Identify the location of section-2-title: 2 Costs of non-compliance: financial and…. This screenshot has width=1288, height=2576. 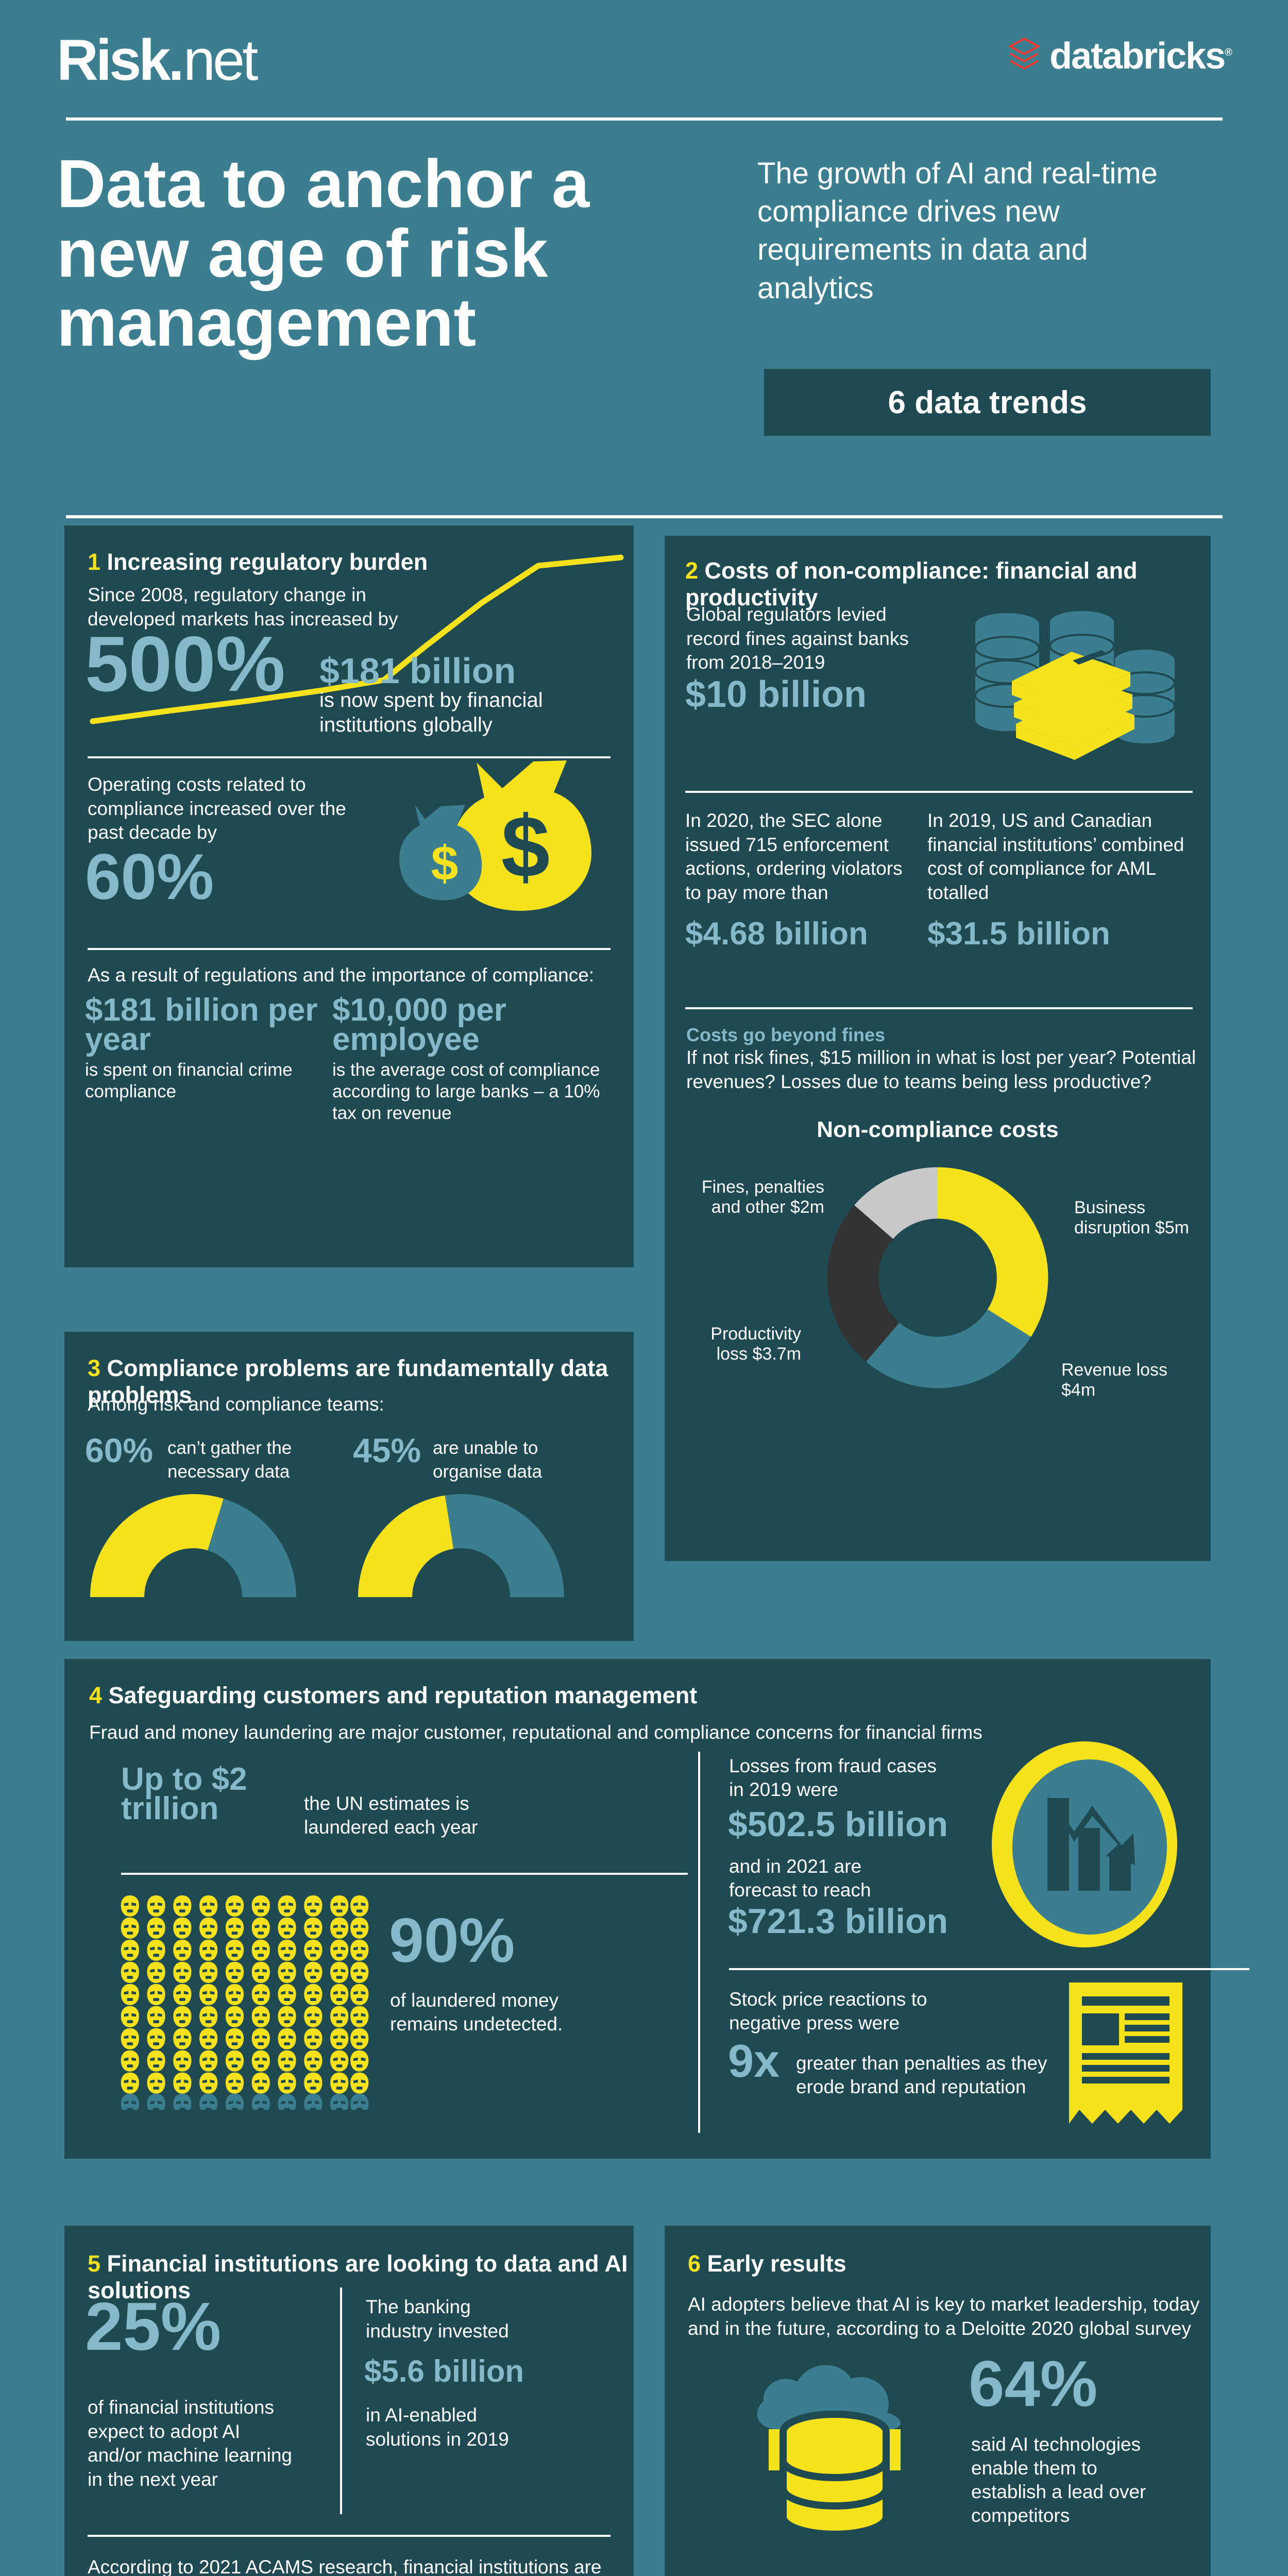
(948, 584).